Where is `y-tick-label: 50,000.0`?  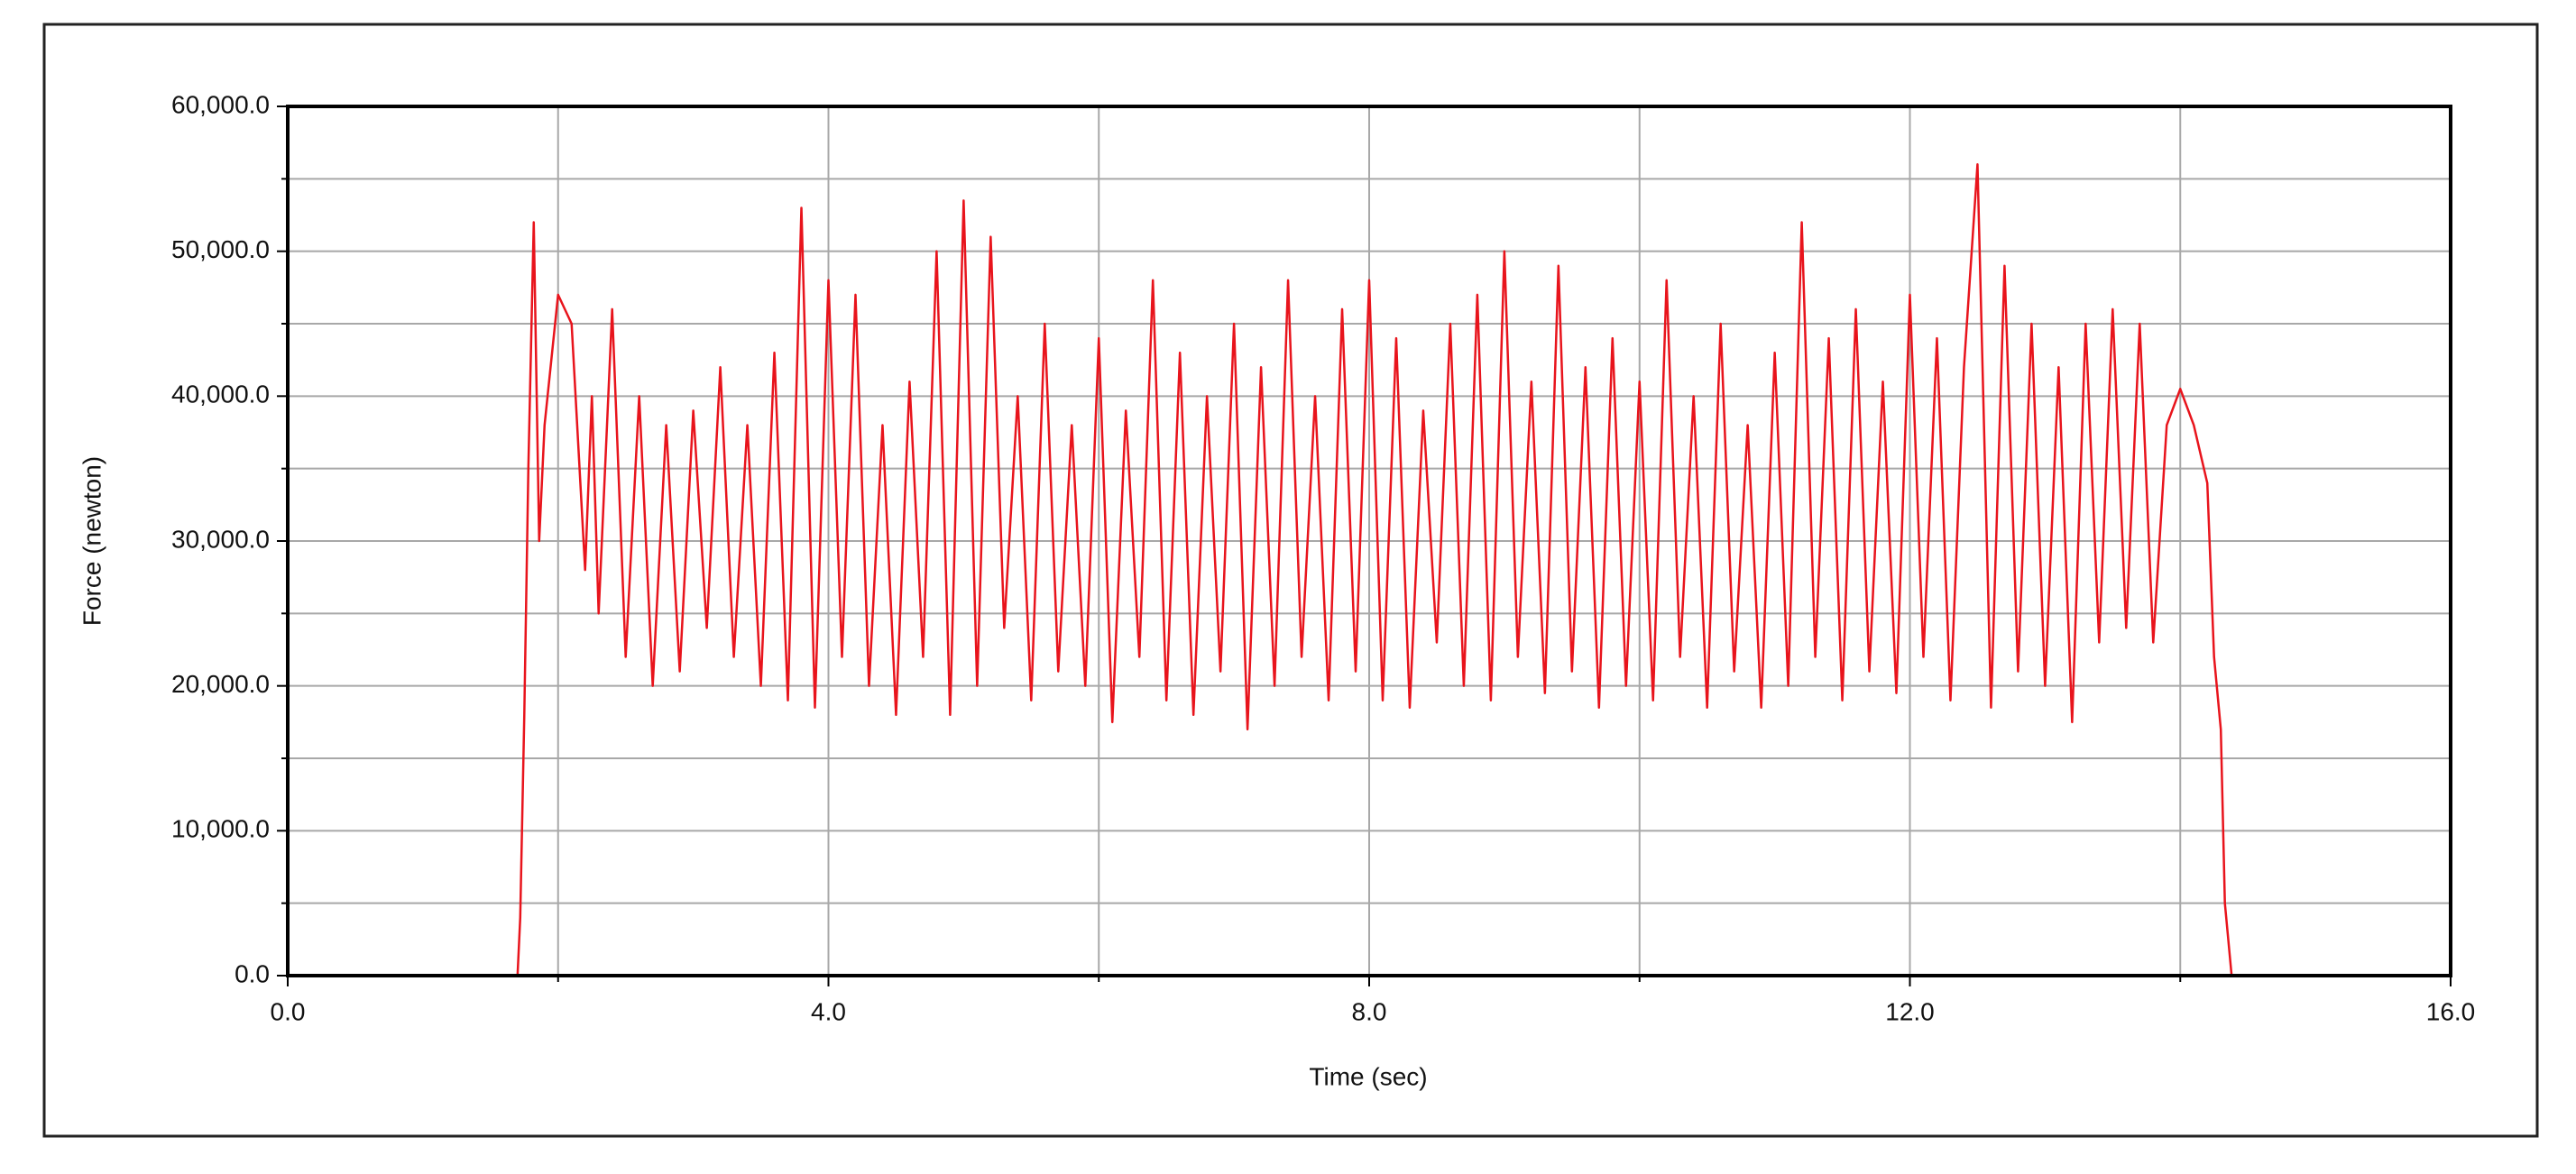 y-tick-label: 50,000.0 is located at coordinates (221, 249).